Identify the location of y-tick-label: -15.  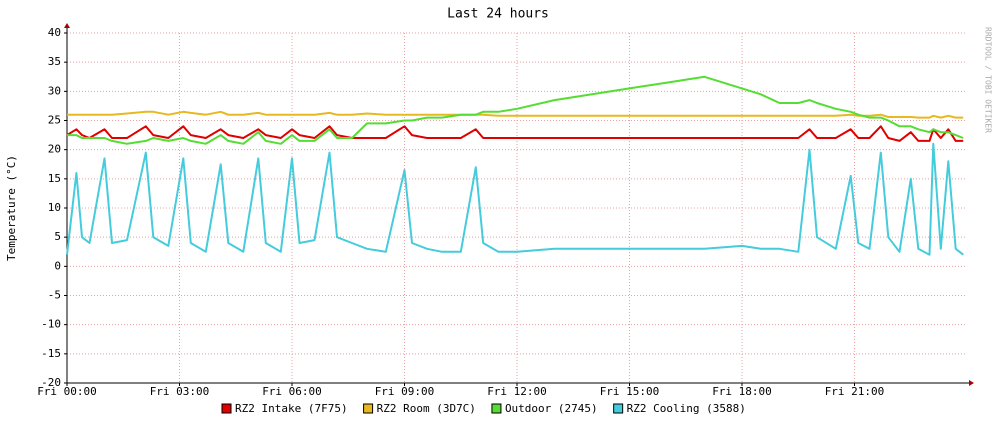
(51, 353).